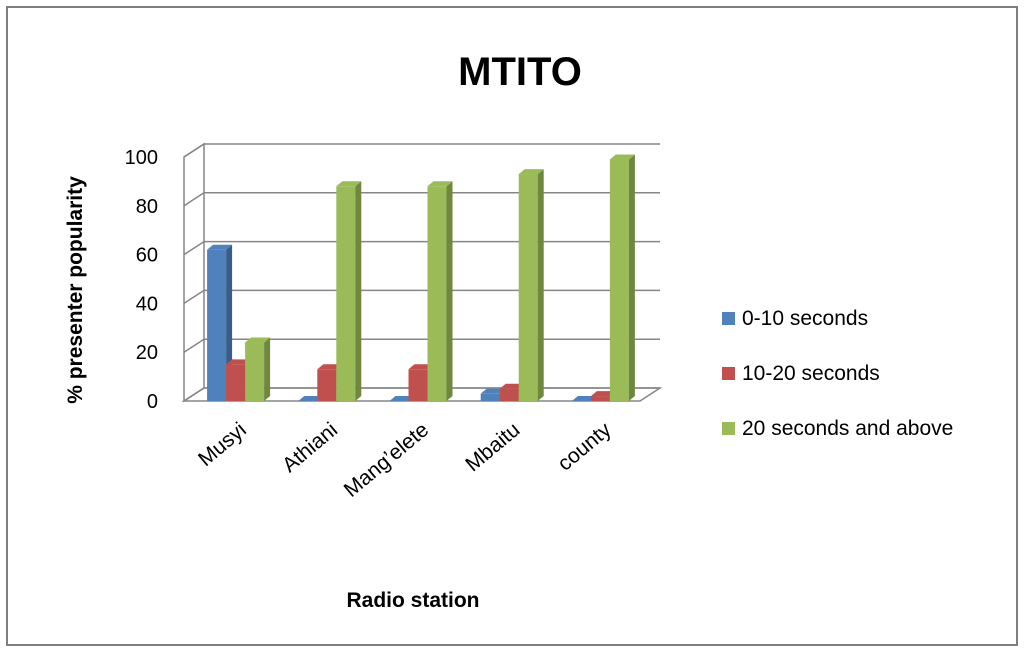  I want to click on y-tick-label: 80, so click(147, 207).